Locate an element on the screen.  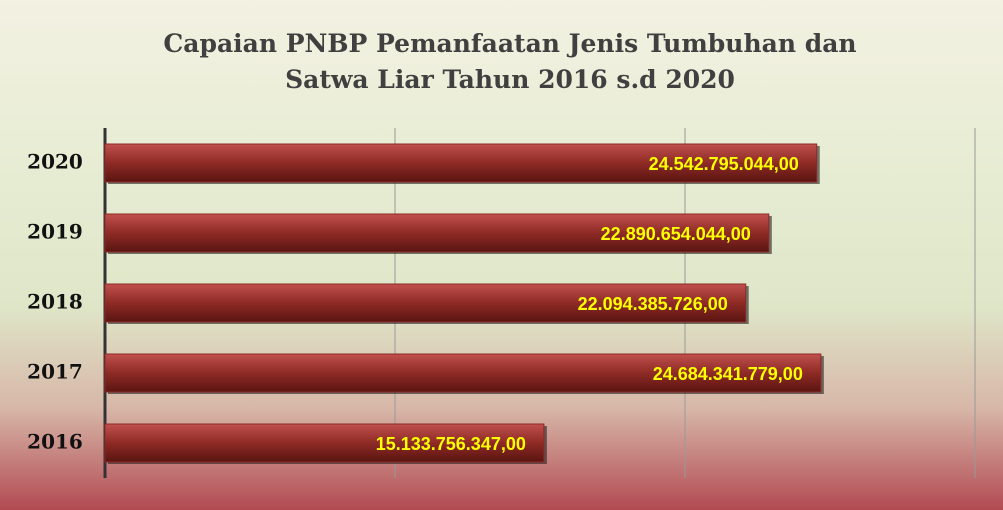
value-label: 22.890.654.044,00 is located at coordinates (676, 234).